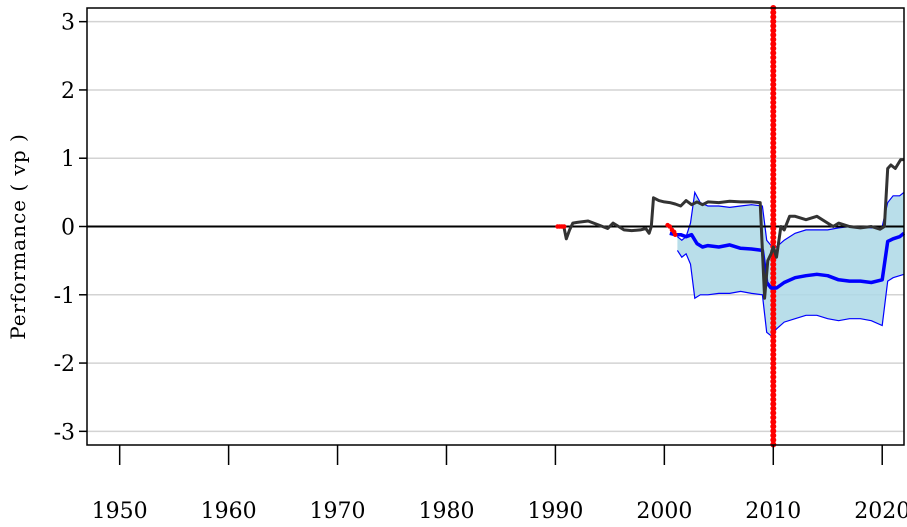 This screenshot has height=527, width=907. What do you see at coordinates (68, 228) in the screenshot?
I see `y-tick-label: 0` at bounding box center [68, 228].